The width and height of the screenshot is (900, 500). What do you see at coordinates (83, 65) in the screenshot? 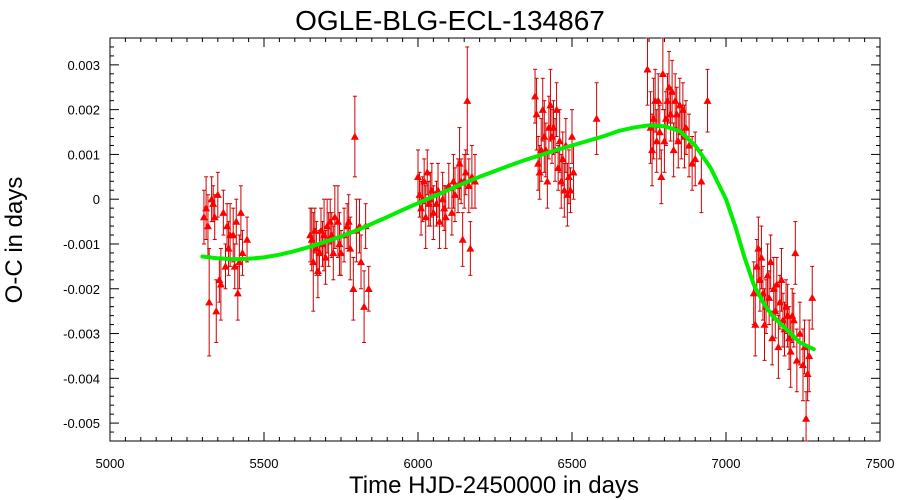
I see `y-tick-label: 0.003` at bounding box center [83, 65].